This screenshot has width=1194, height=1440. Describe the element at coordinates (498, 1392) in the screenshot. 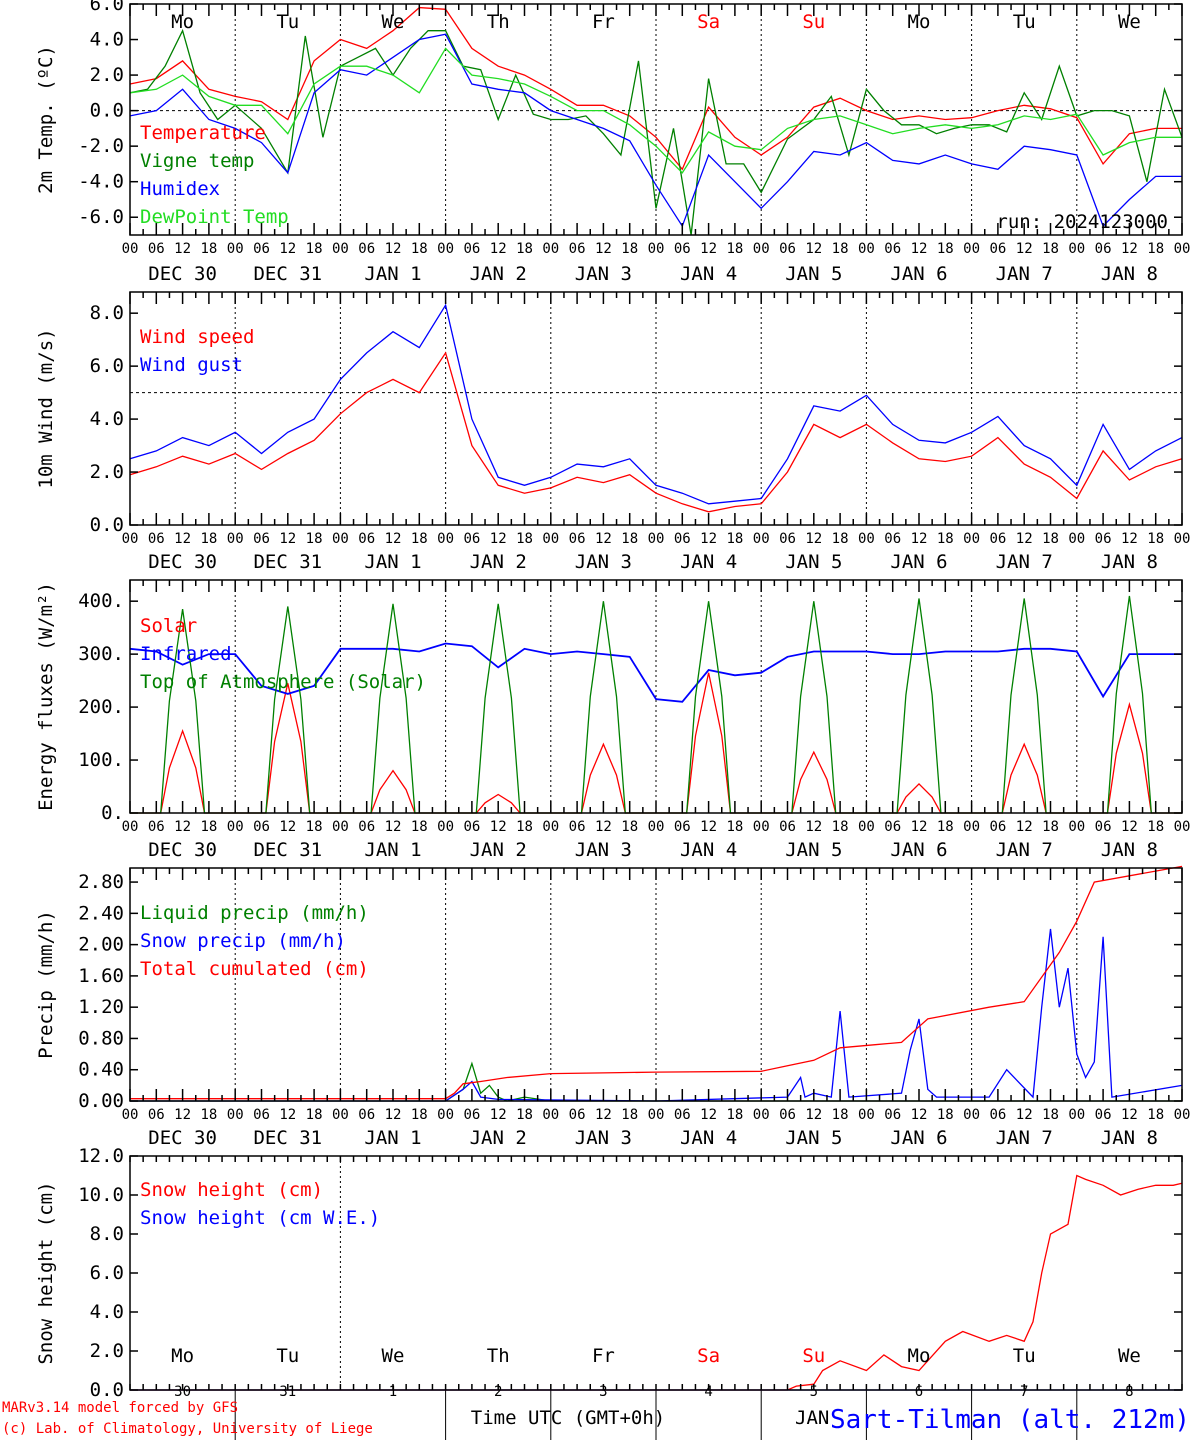

I see `day-number-label: 2` at that location.